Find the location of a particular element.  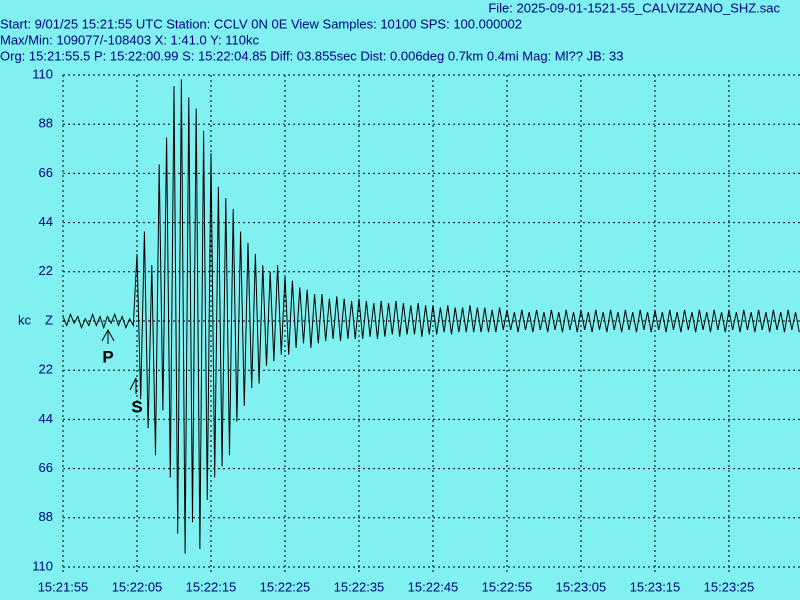

s-arrow is located at coordinates (133, 385).